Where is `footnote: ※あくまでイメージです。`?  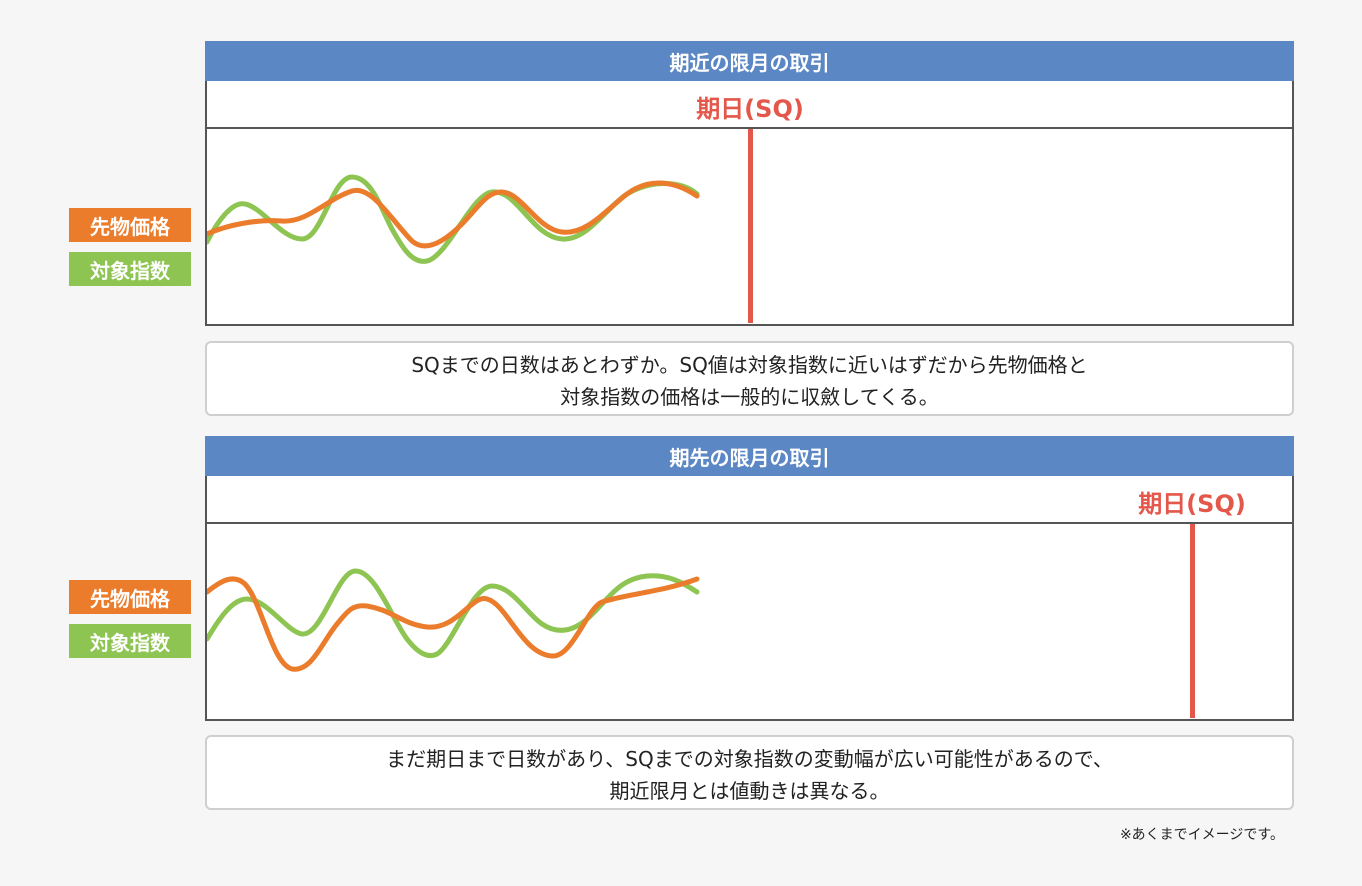 footnote: ※あくまでイメージです。 is located at coordinates (1201, 835).